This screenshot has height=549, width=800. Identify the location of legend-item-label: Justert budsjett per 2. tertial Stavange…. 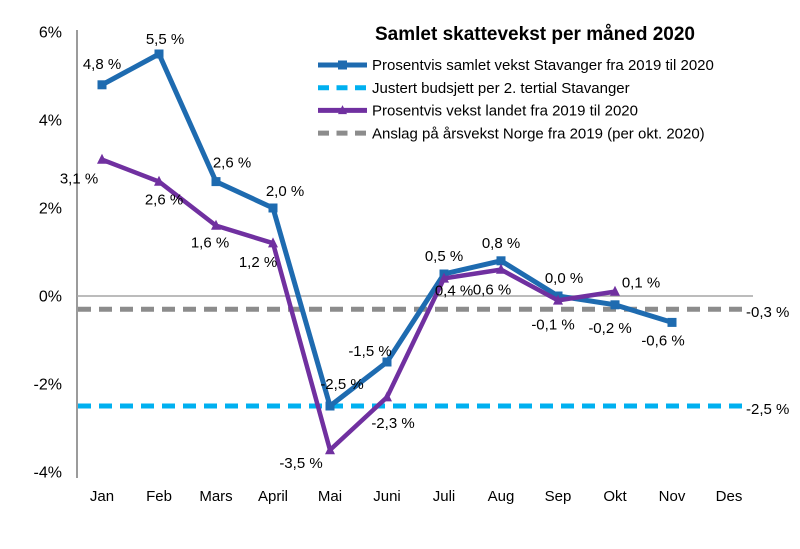
(501, 88).